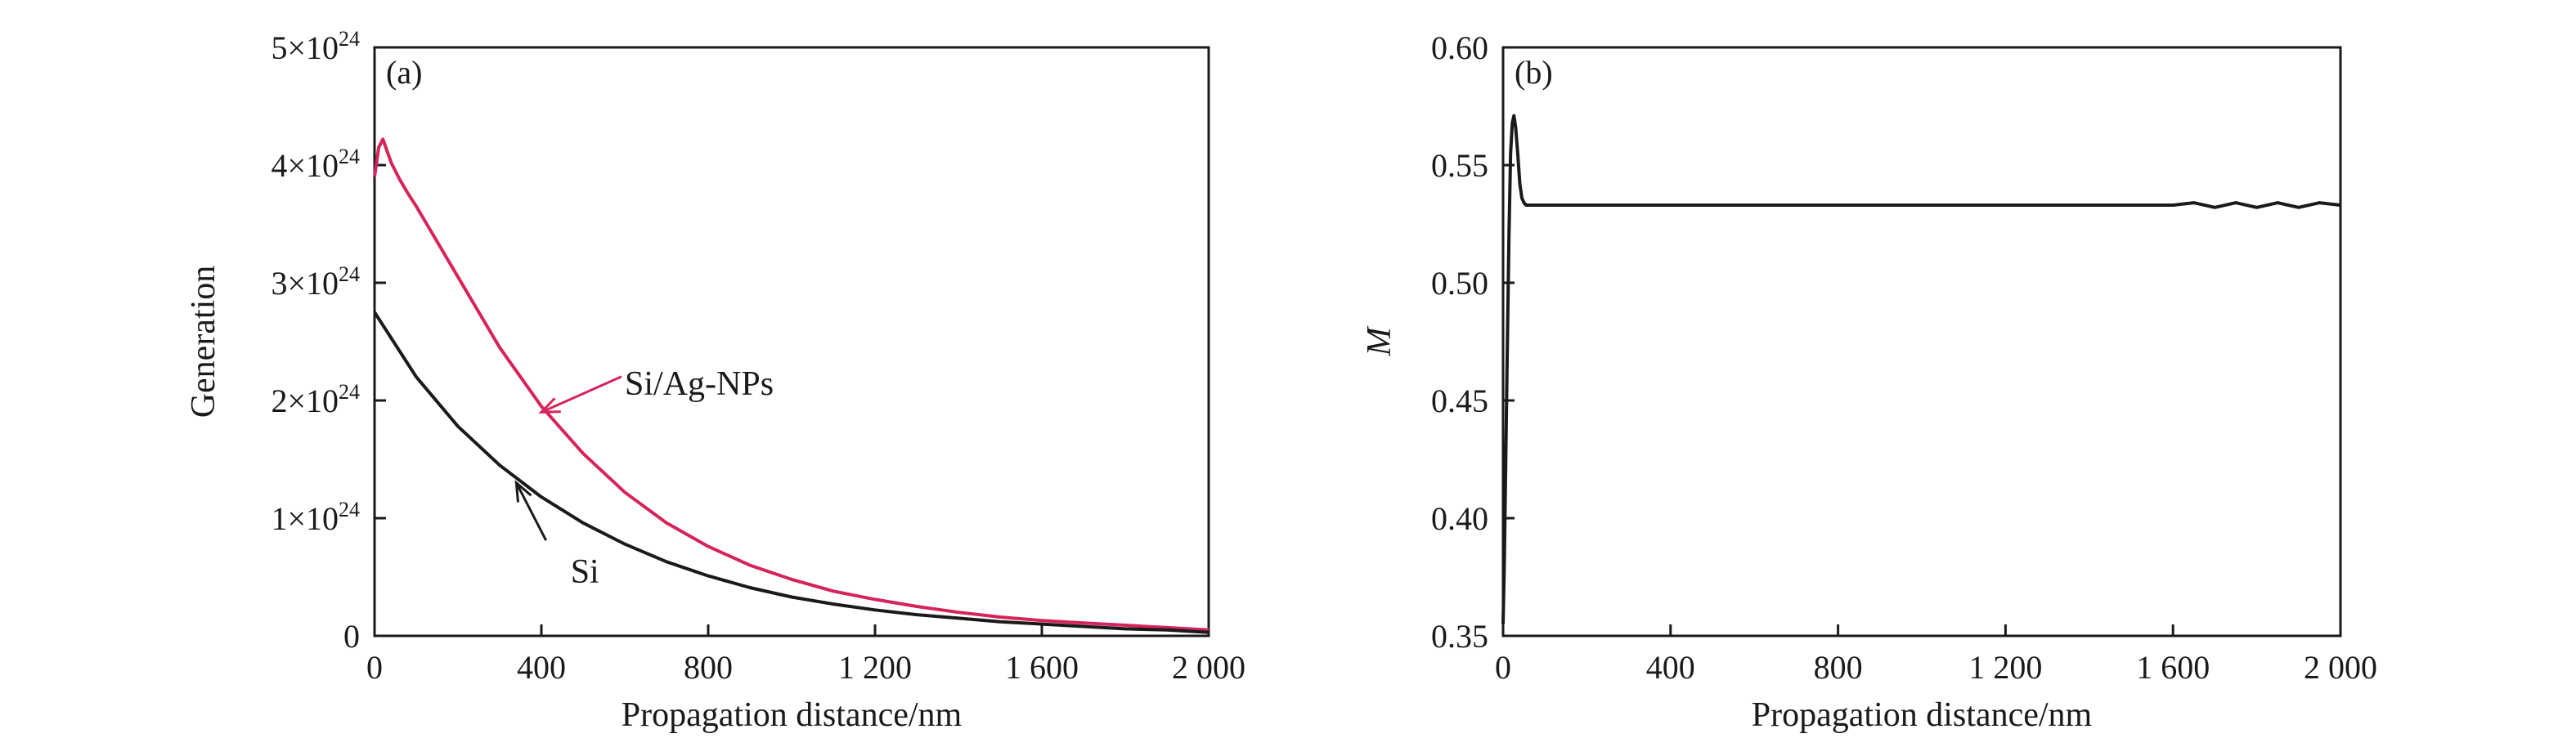  I want to click on y-tick-label-base: 0, so click(351, 636).